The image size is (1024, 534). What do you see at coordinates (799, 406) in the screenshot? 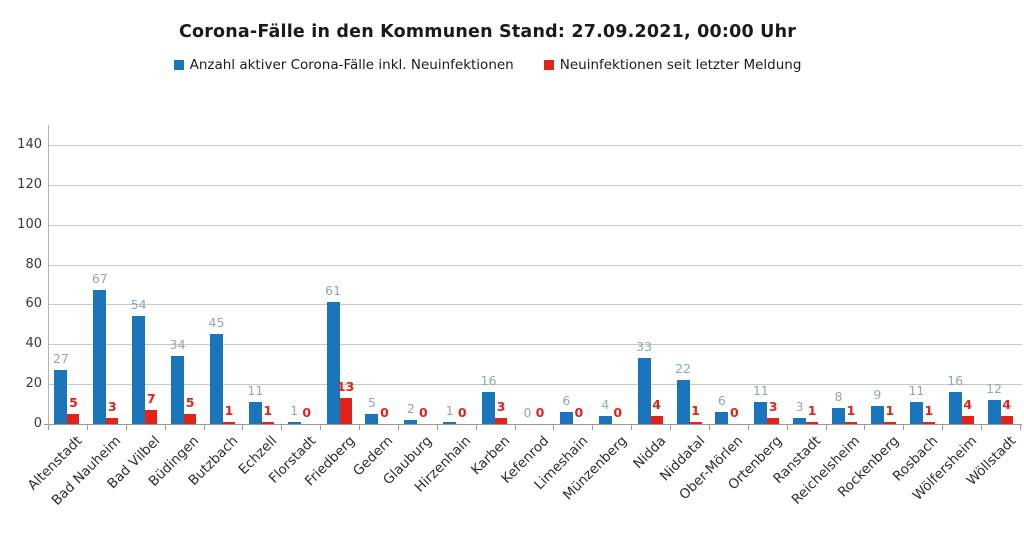
I see `bar-value-label-active: 3` at bounding box center [799, 406].